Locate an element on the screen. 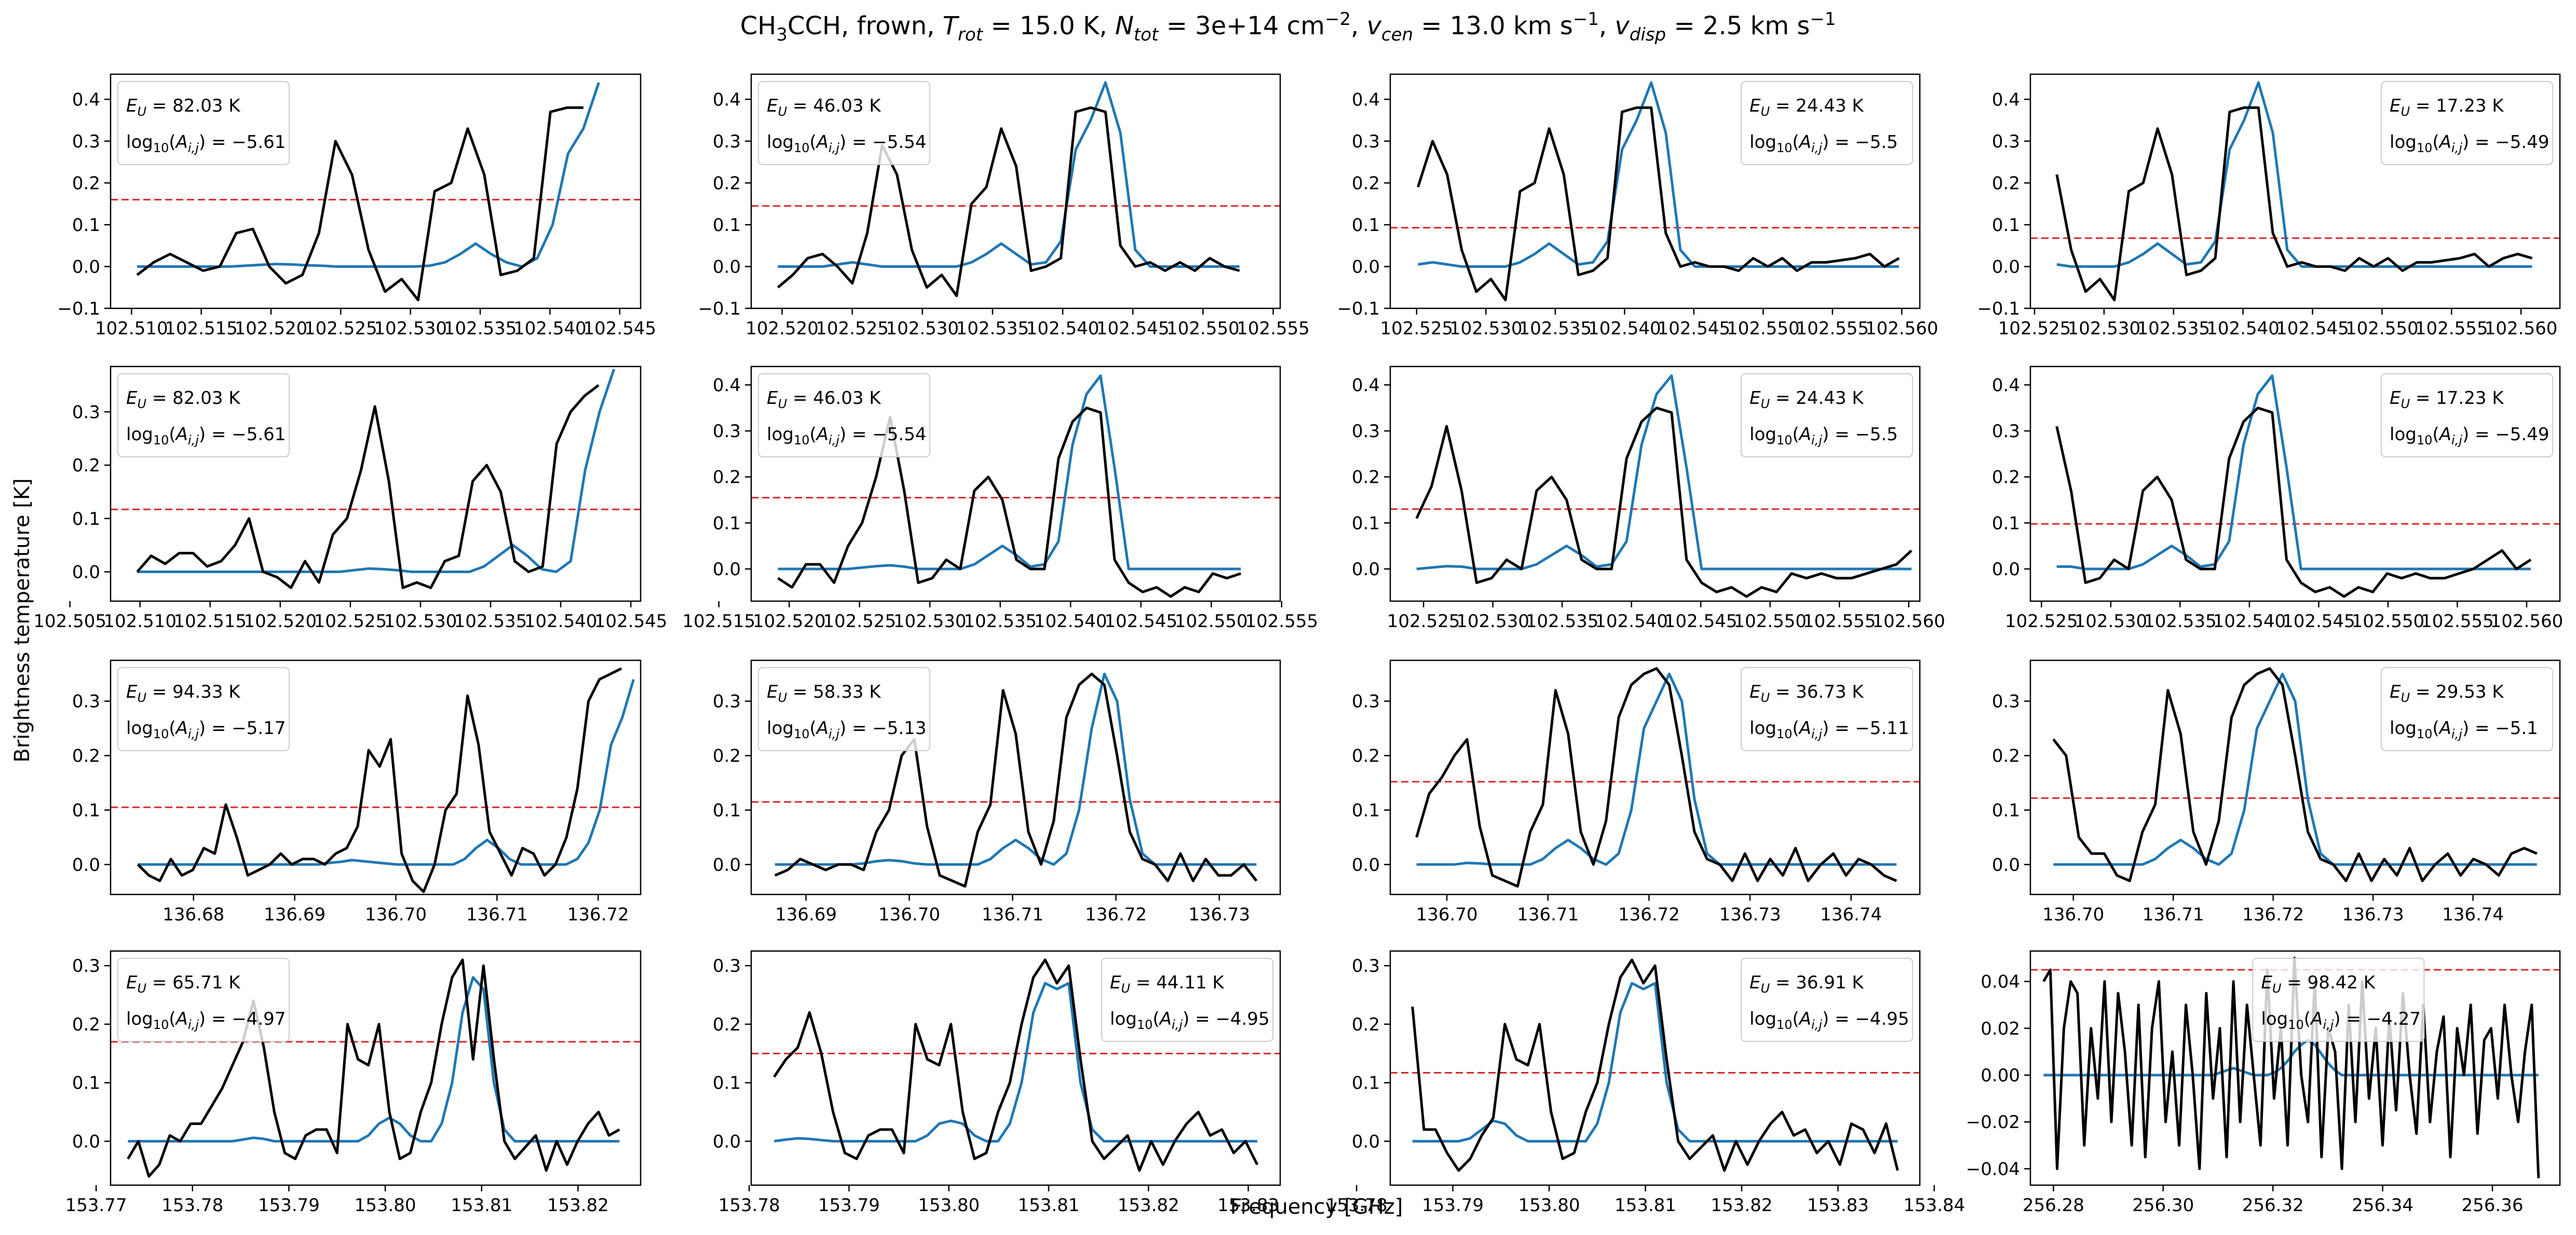  y-tick-label: 0.04 is located at coordinates (2000, 983).